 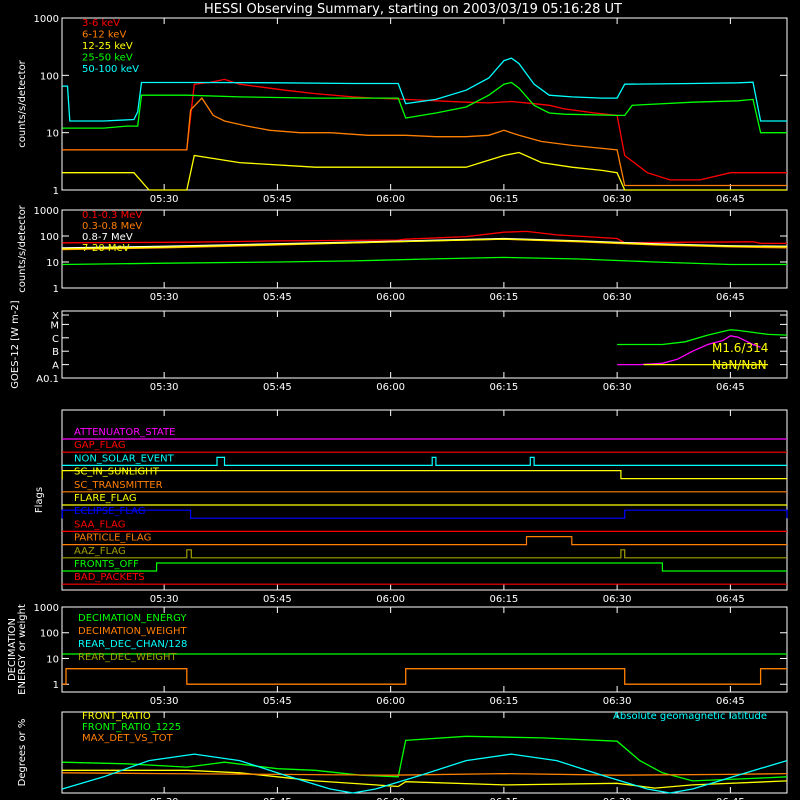 What do you see at coordinates (112, 538) in the screenshot?
I see `flag-label-8: PARTICLE_FLAG` at bounding box center [112, 538].